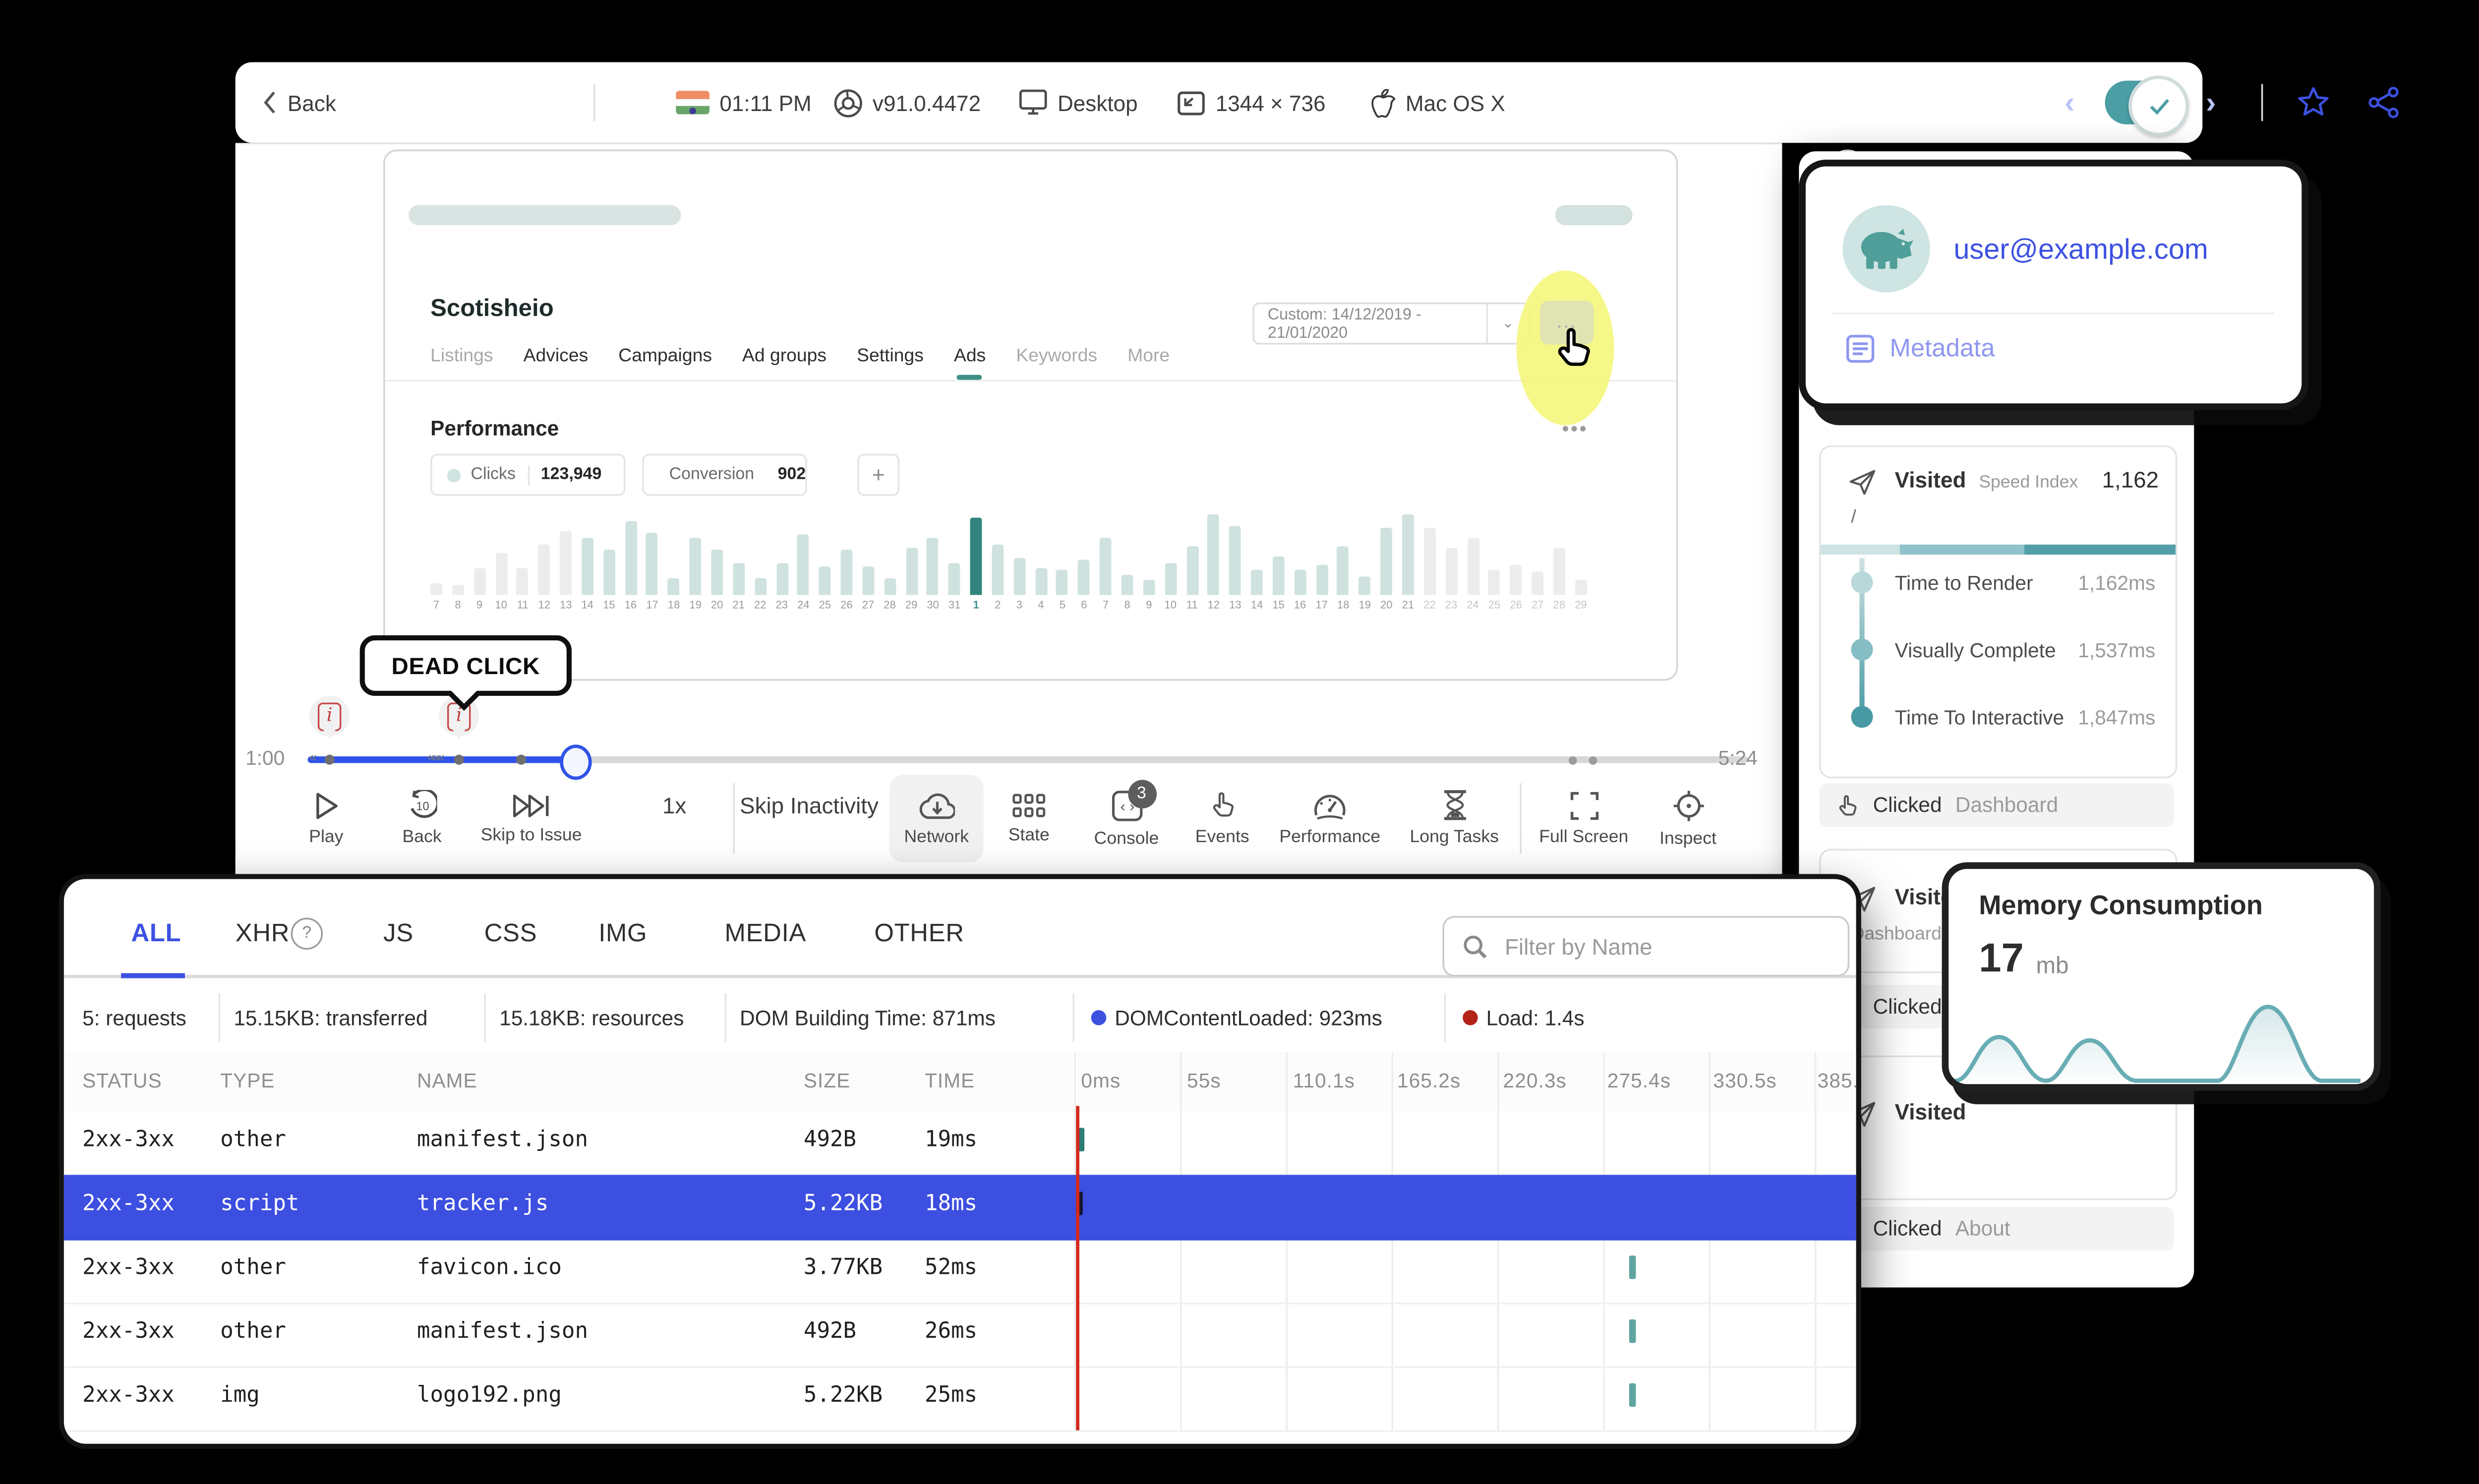  What do you see at coordinates (998, 578) in the screenshot?
I see `chart-bar: 2` at bounding box center [998, 578].